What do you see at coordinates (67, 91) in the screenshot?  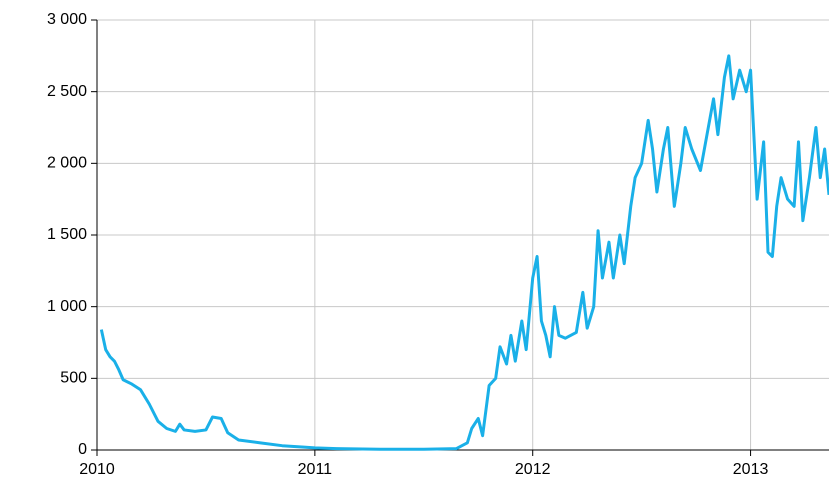 I see `y-tick-label: 2 500` at bounding box center [67, 91].